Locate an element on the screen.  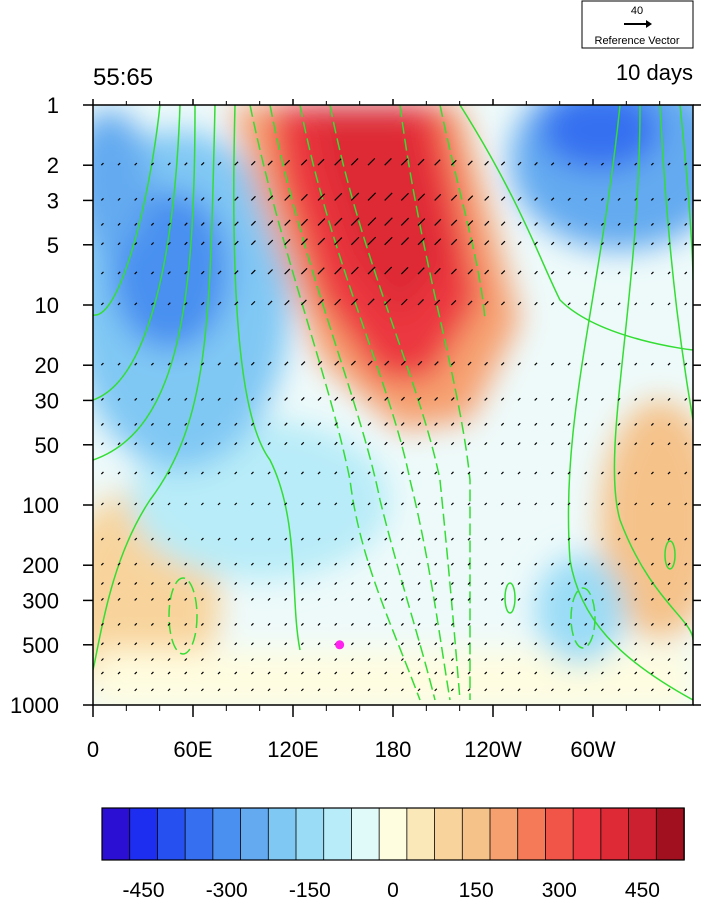
colorbar-label: 150 is located at coordinates (476, 888).